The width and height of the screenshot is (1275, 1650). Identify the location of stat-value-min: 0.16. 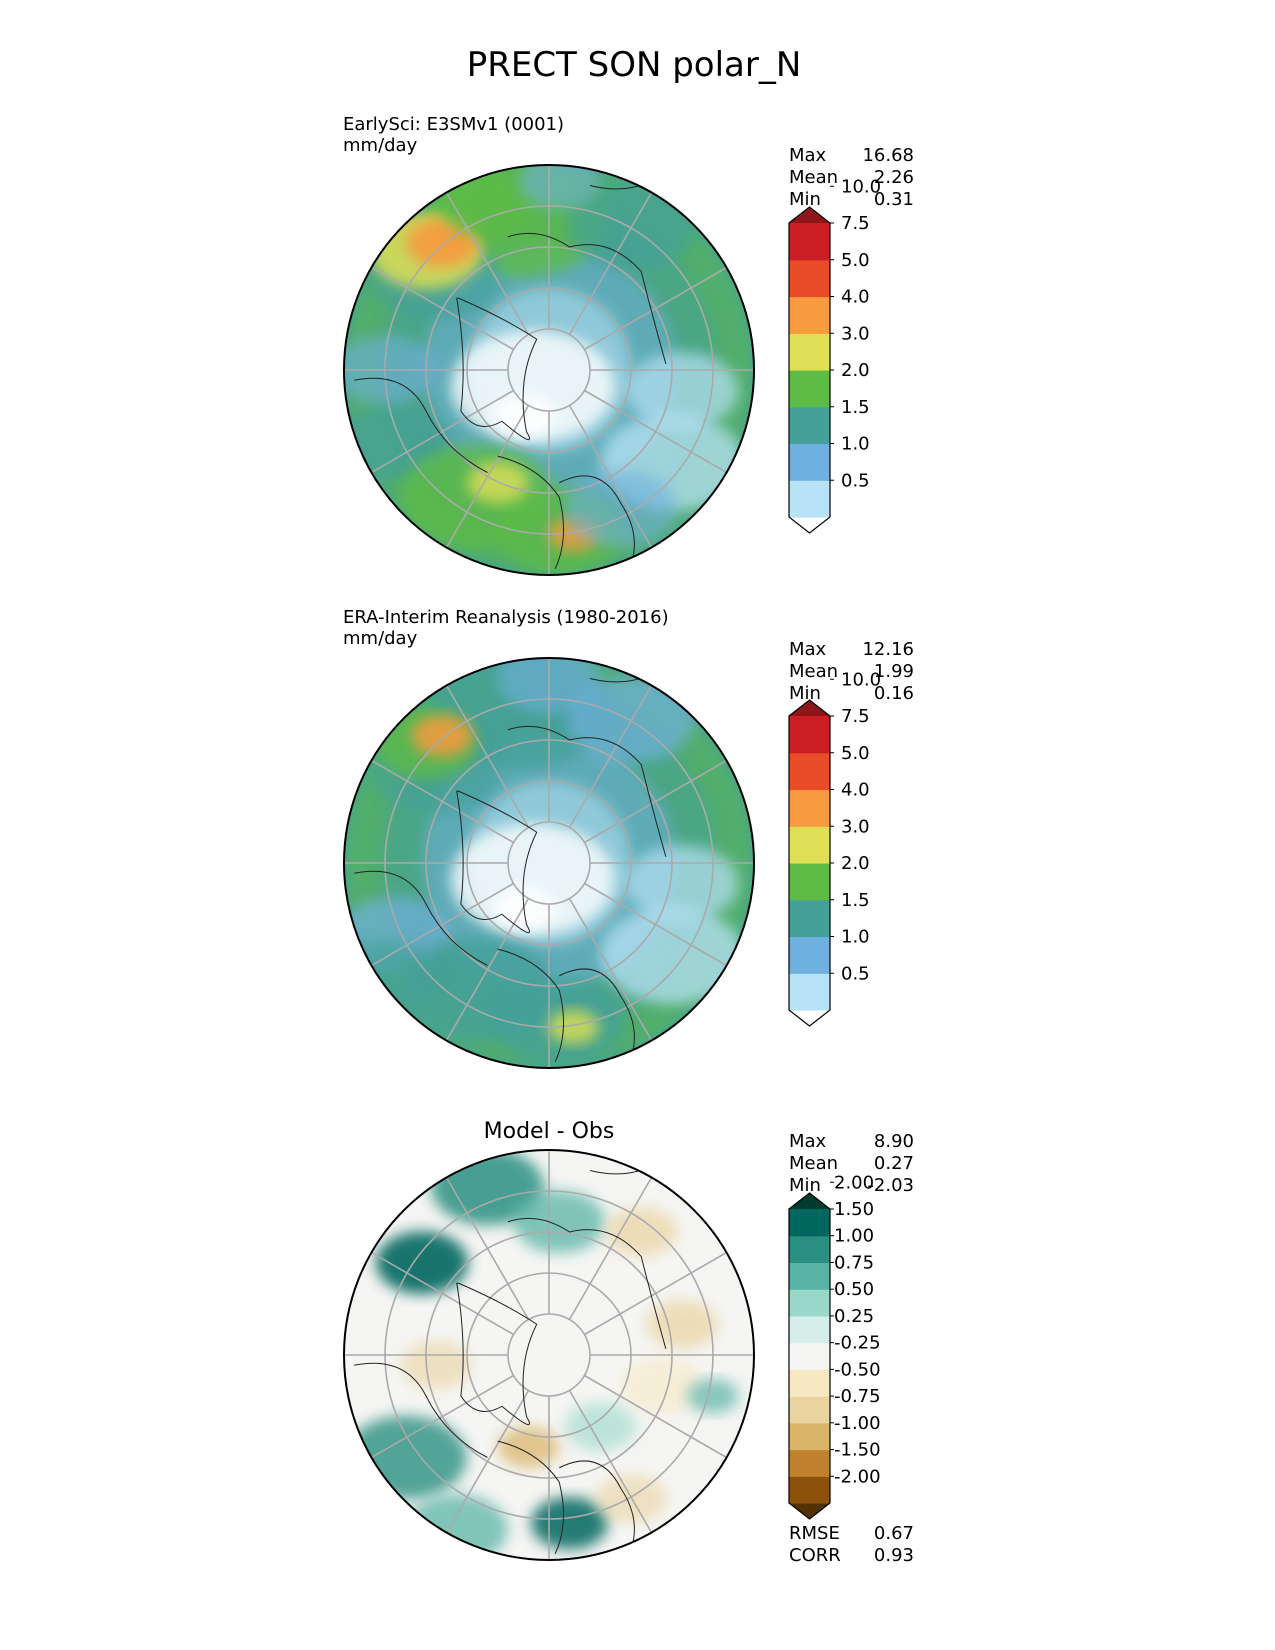
(894, 693).